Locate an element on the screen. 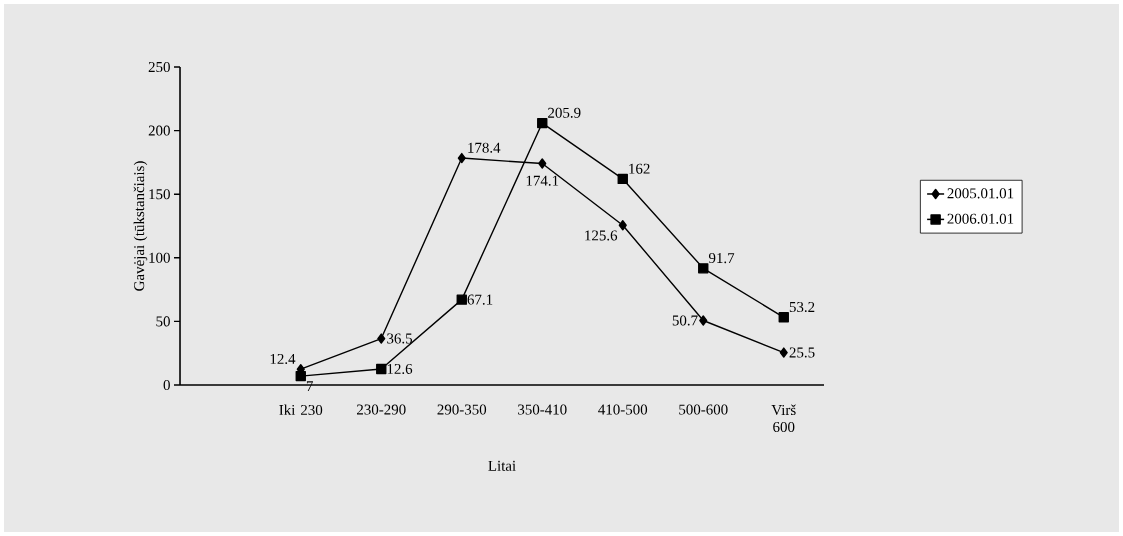 The width and height of the screenshot is (1123, 536). y-tick-label: 150 is located at coordinates (159, 194).